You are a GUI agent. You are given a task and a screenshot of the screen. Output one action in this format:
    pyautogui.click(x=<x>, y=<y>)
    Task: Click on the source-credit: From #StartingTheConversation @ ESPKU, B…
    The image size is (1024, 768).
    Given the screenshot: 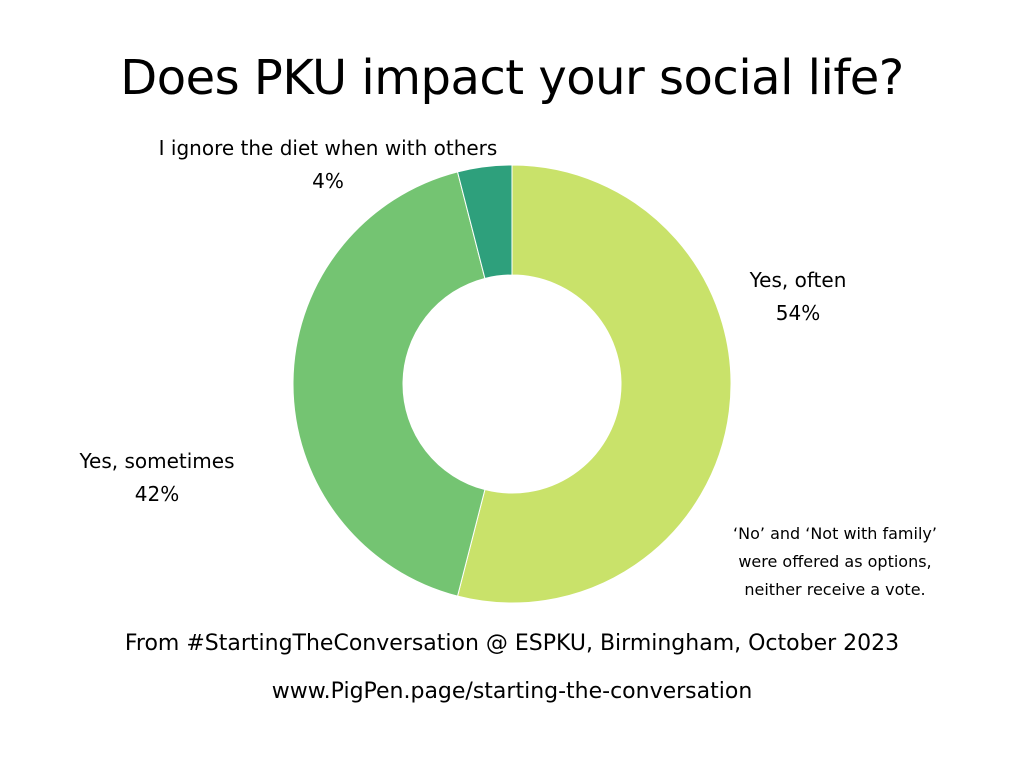 What is the action you would take?
    pyautogui.click(x=512, y=643)
    